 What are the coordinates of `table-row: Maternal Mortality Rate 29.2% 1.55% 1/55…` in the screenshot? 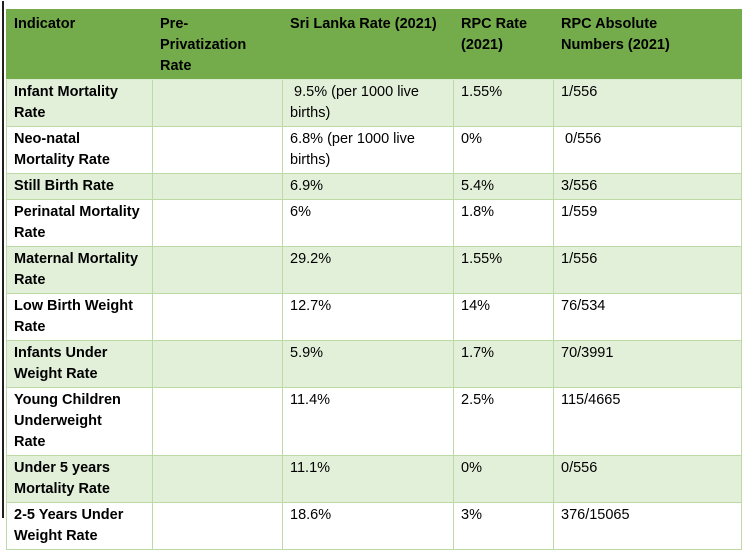 It's located at (374, 270).